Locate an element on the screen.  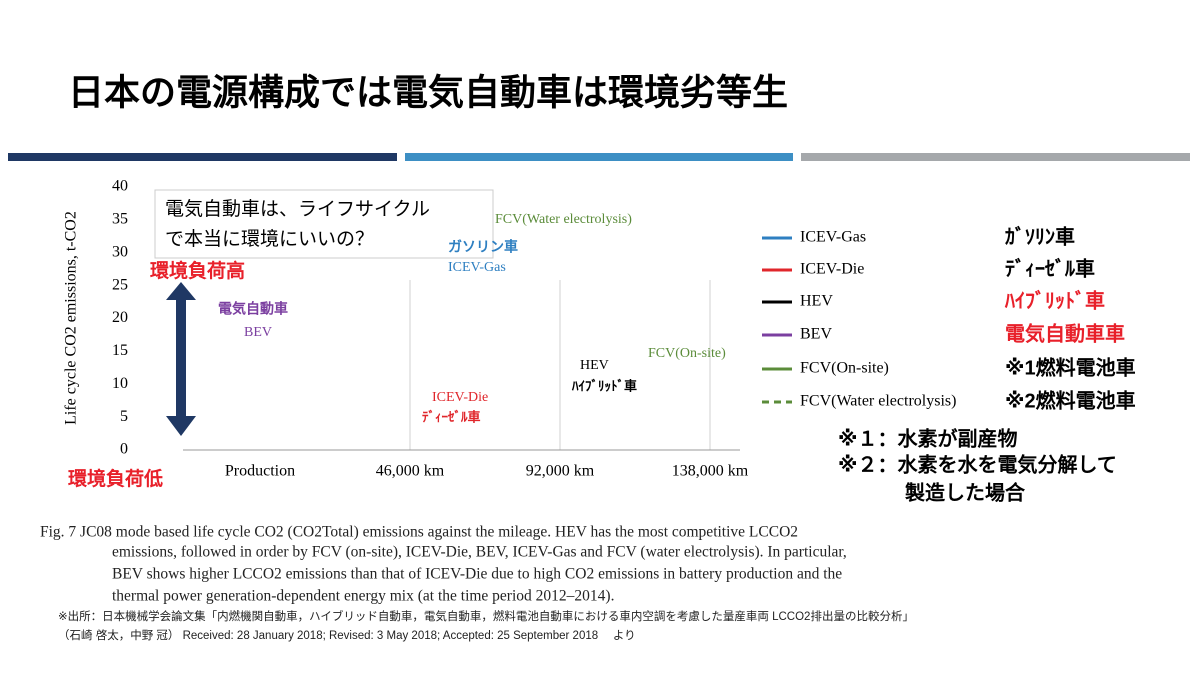
side-label: ※1燃料電池車 is located at coordinates (1070, 367).